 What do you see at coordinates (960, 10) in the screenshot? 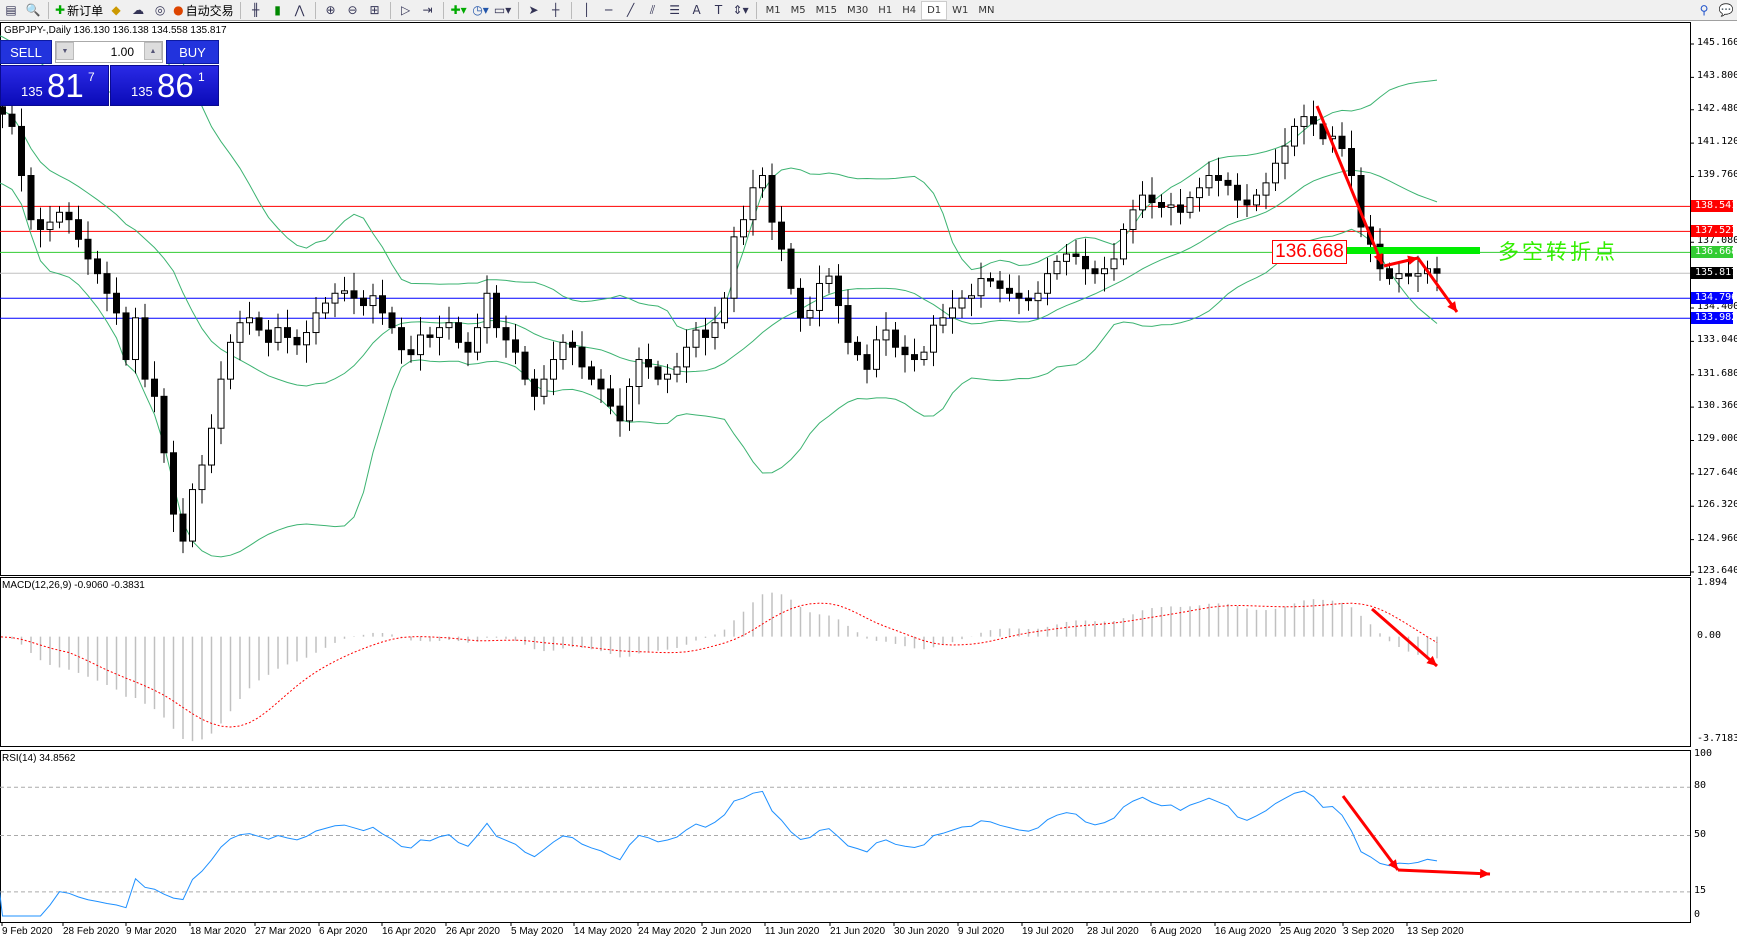
I see `timeframe-w1: W1` at bounding box center [960, 10].